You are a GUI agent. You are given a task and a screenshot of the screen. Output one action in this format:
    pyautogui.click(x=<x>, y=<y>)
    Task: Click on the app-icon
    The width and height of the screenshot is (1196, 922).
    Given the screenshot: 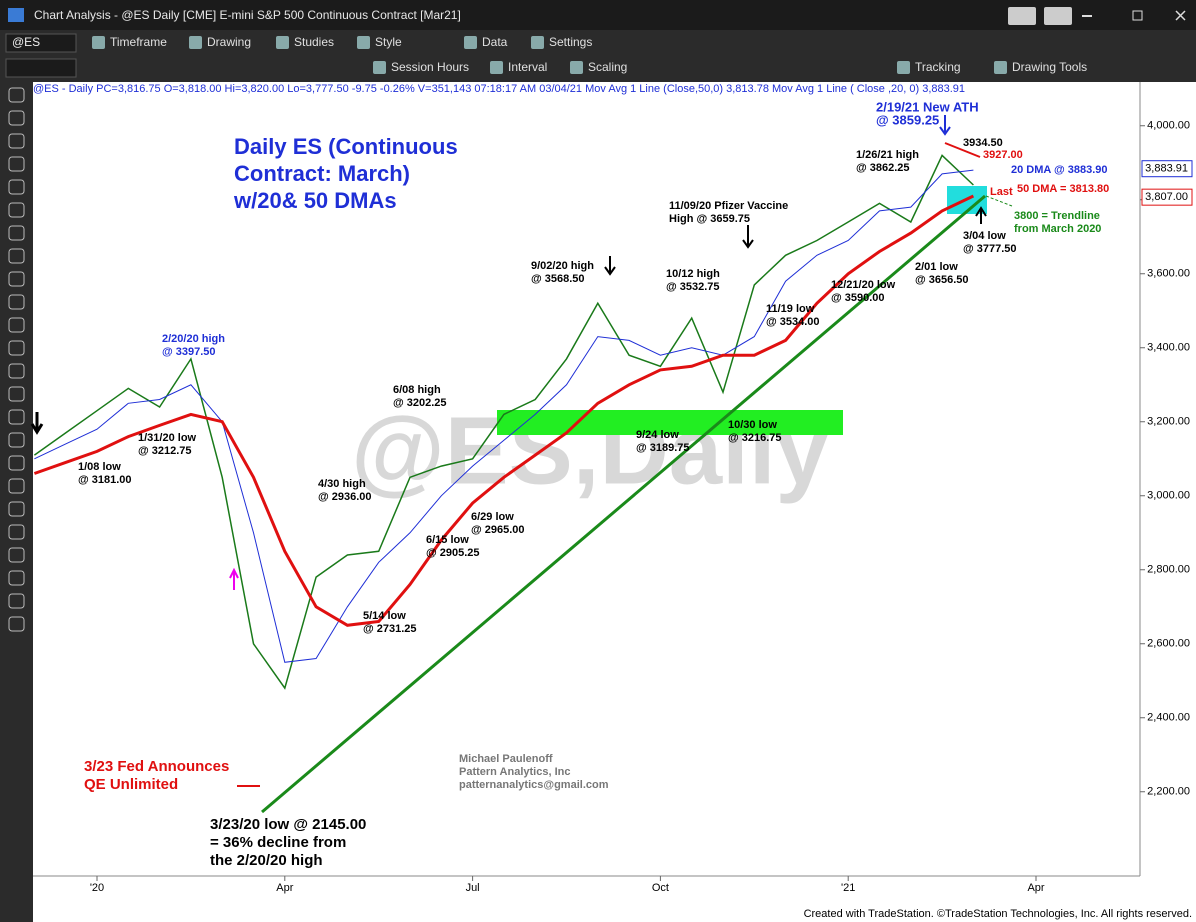 What is the action you would take?
    pyautogui.click(x=16, y=15)
    